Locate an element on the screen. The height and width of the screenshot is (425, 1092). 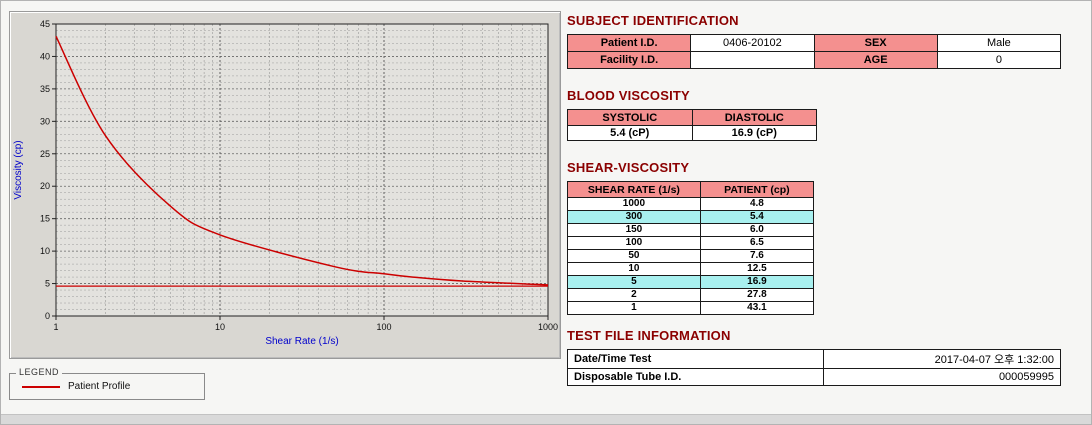
sex-label: SEX is located at coordinates (875, 43).